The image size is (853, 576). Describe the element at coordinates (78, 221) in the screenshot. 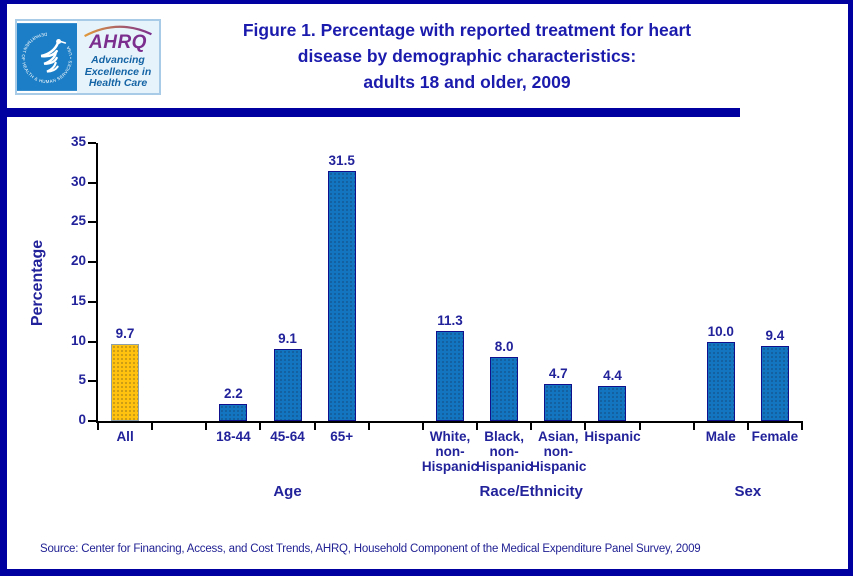

I see `y-axis-tick-label: 25` at that location.